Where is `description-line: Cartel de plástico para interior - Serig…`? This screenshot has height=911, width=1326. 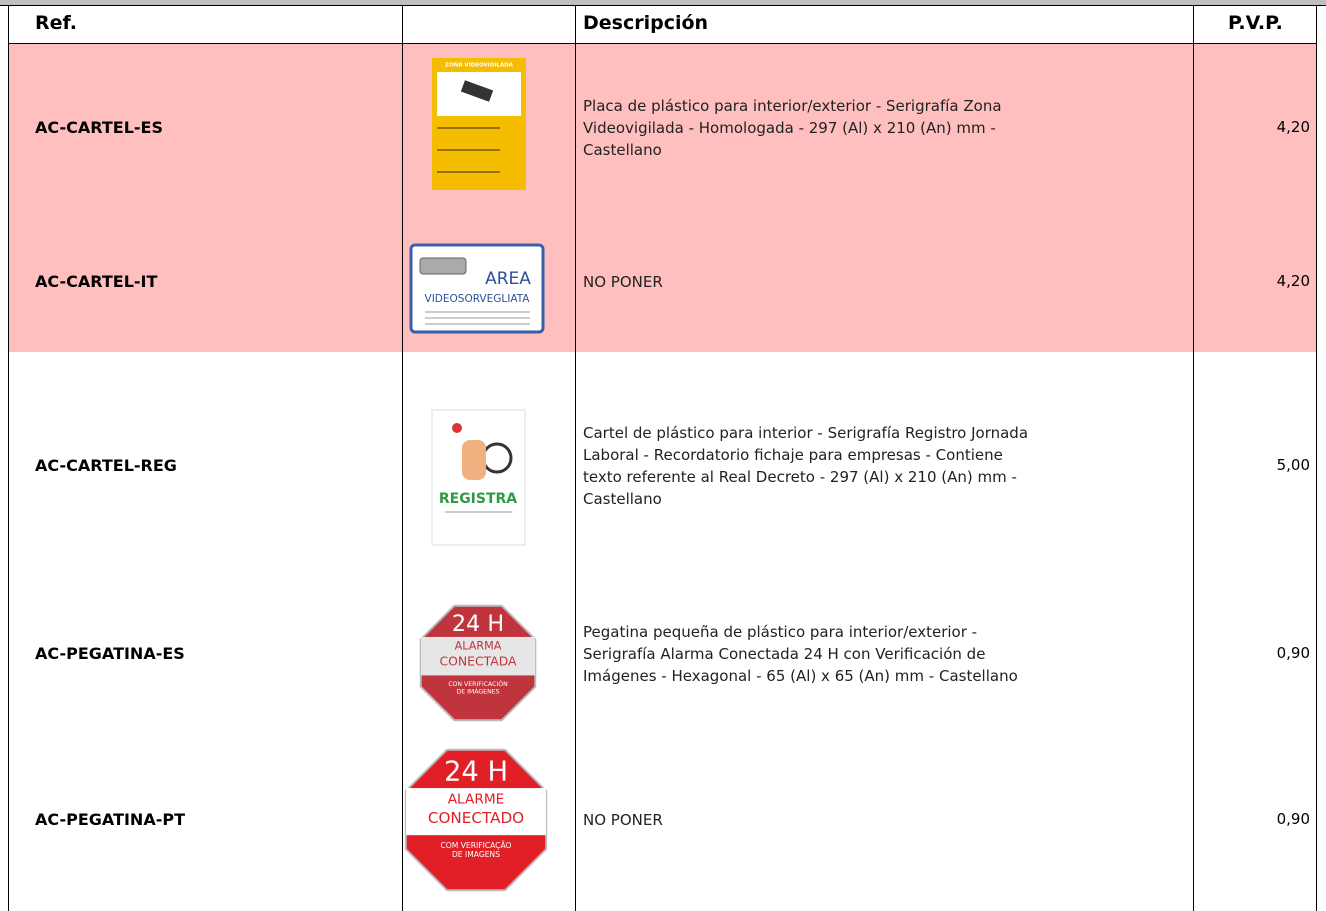 description-line: Cartel de plástico para interior - Serig… is located at coordinates (806, 433).